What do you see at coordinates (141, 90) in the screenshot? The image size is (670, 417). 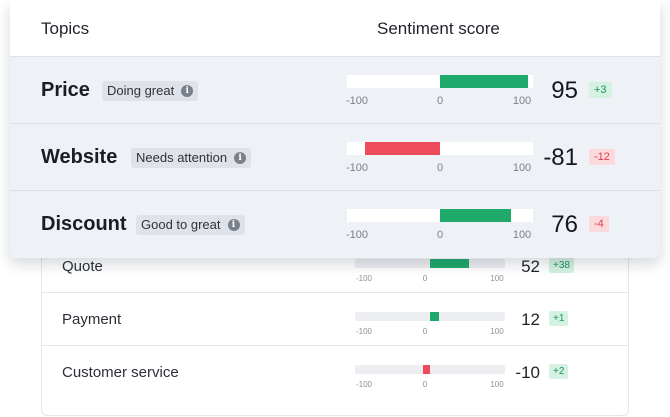 I see `status-badge-label: Doing great` at bounding box center [141, 90].